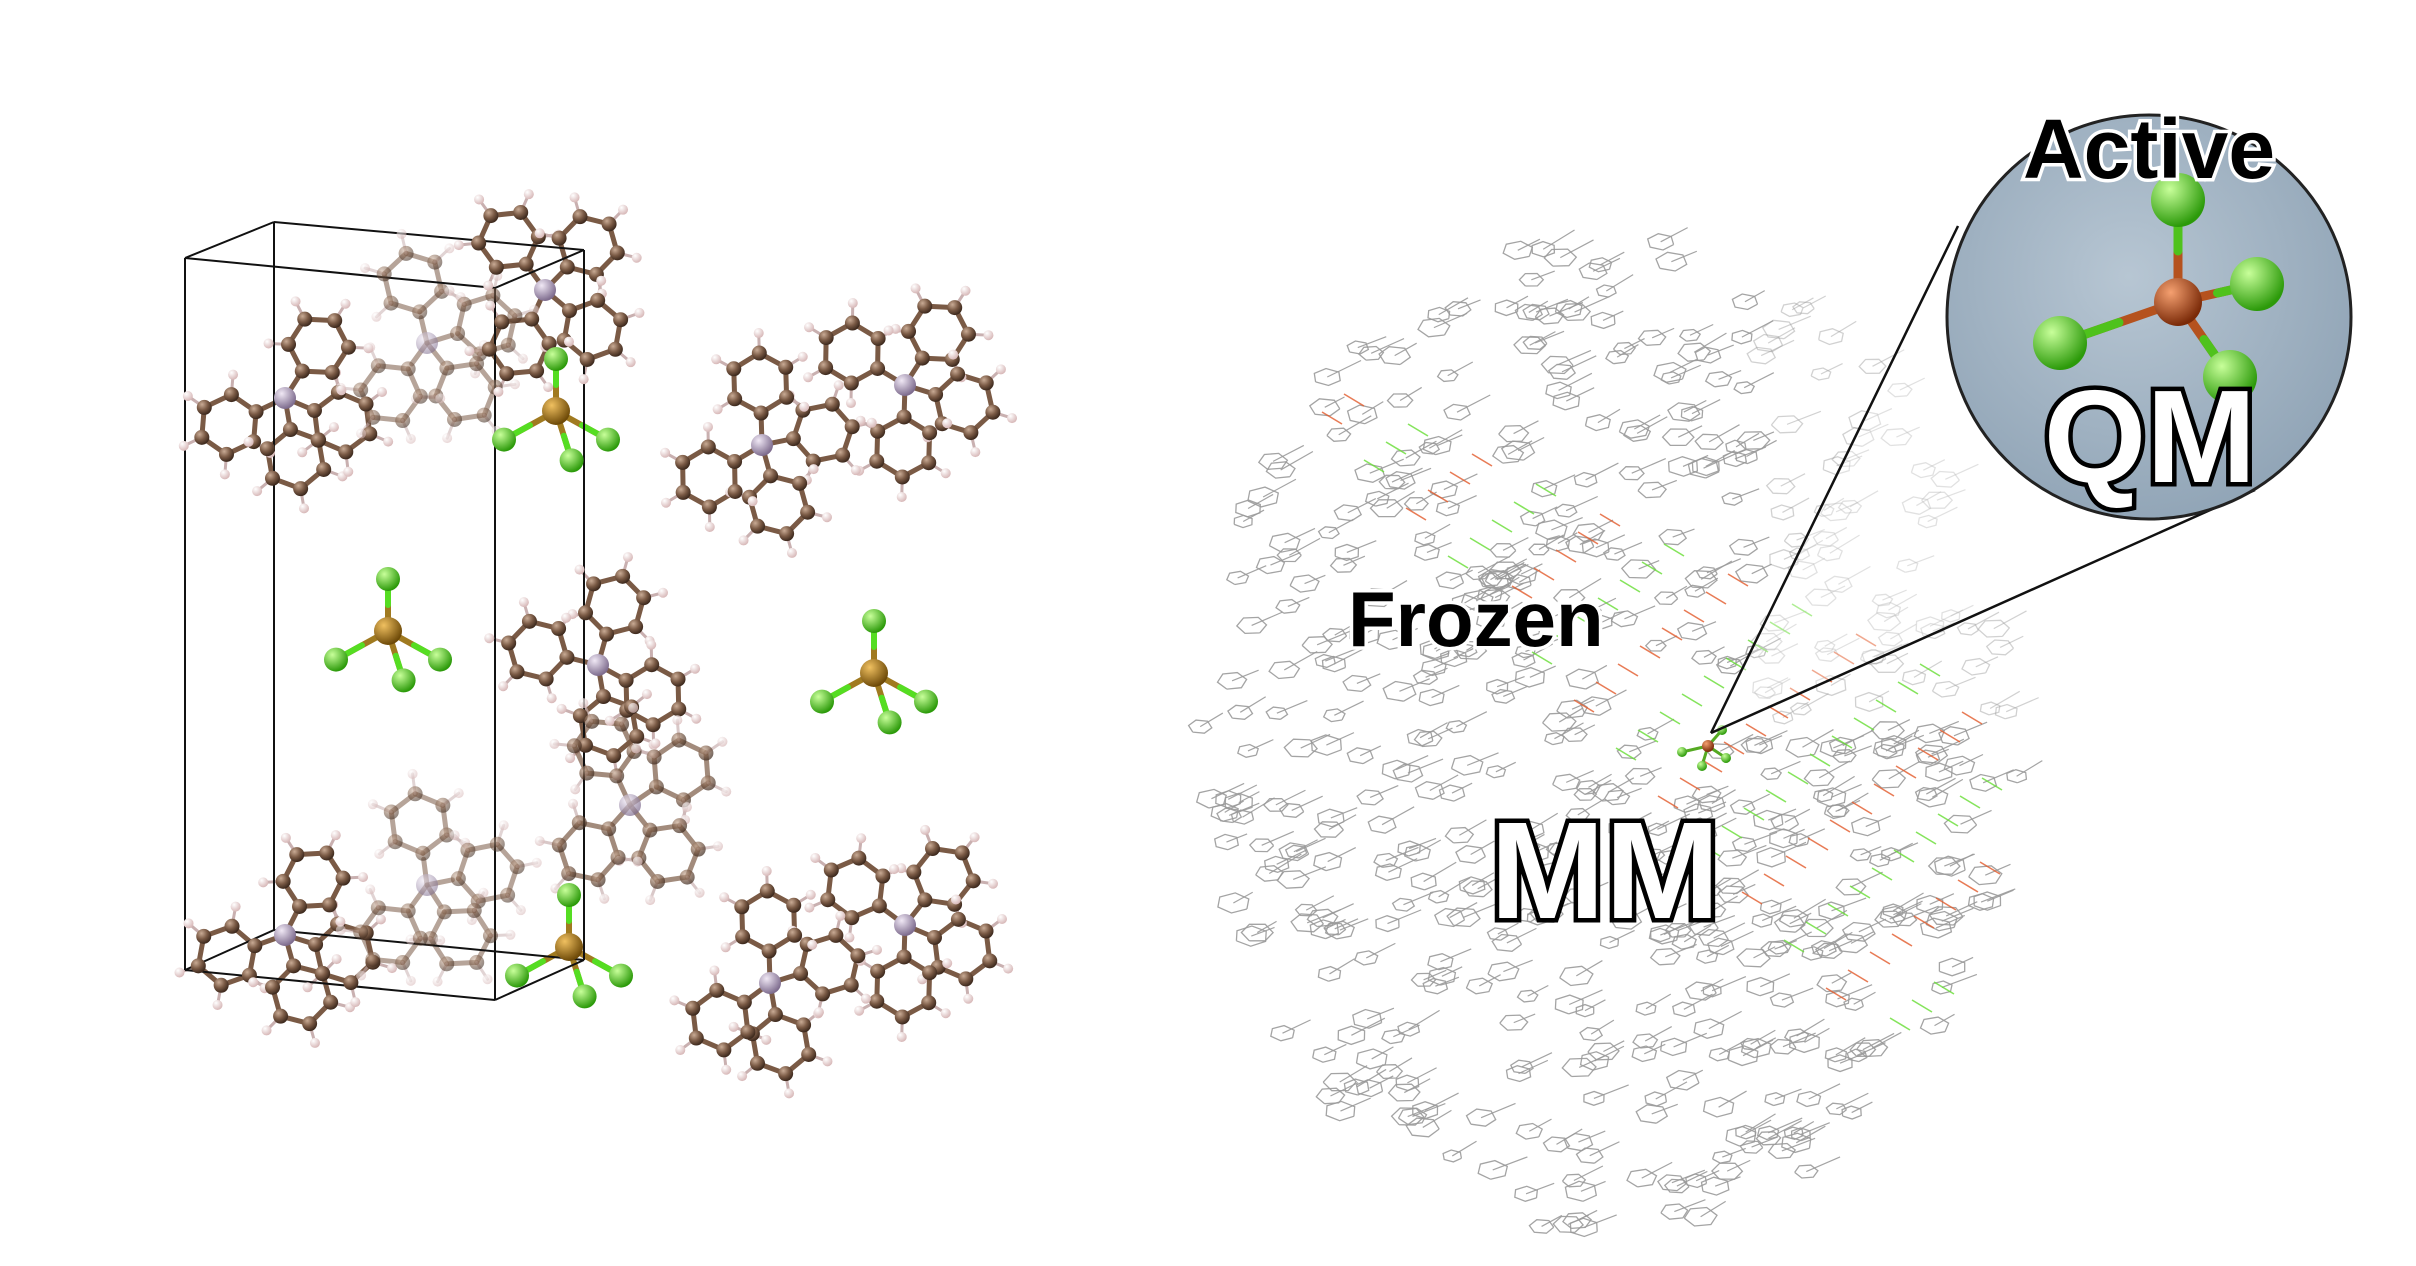  What do you see at coordinates (2178, 200) in the screenshot?
I see `inset-halogen-atom` at bounding box center [2178, 200].